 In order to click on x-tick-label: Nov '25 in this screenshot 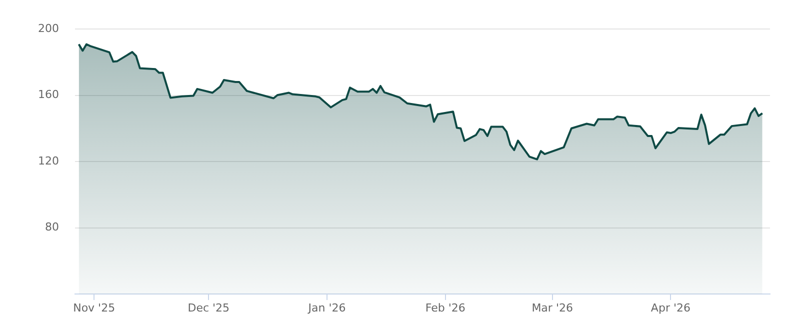, I will do `click(94, 307)`.